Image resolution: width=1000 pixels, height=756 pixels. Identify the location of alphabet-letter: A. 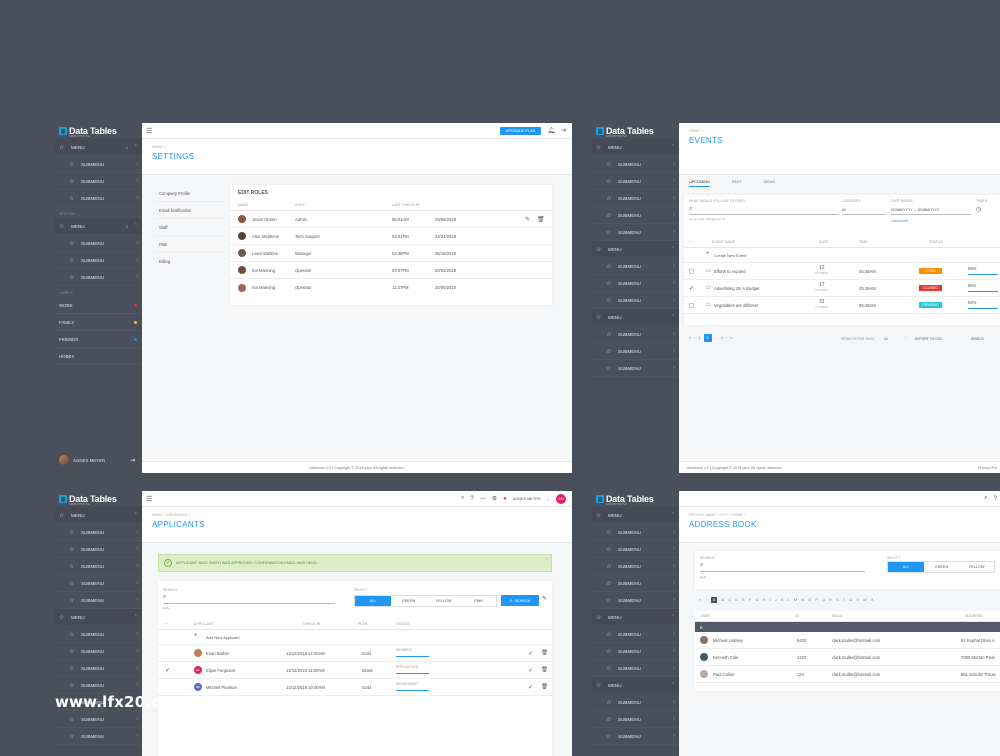
(714, 600).